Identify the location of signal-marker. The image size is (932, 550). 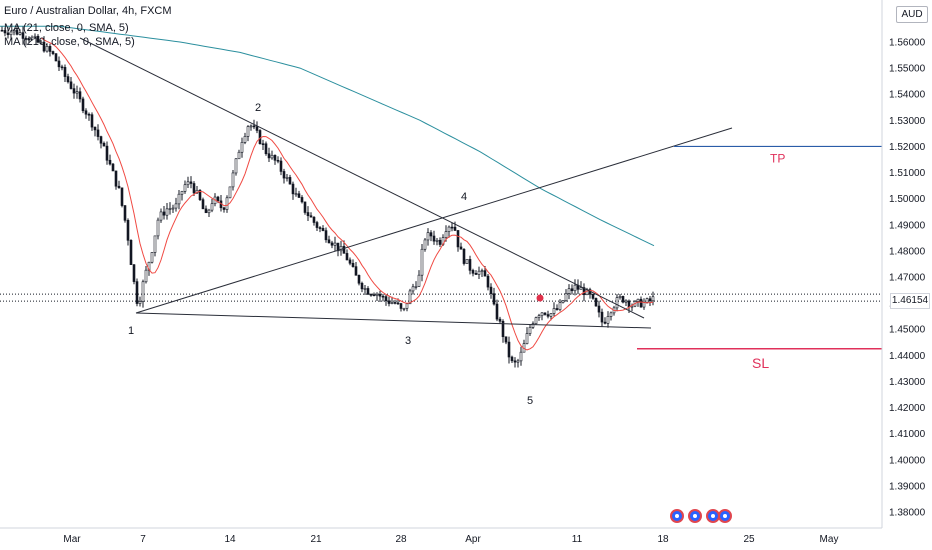
(540, 298).